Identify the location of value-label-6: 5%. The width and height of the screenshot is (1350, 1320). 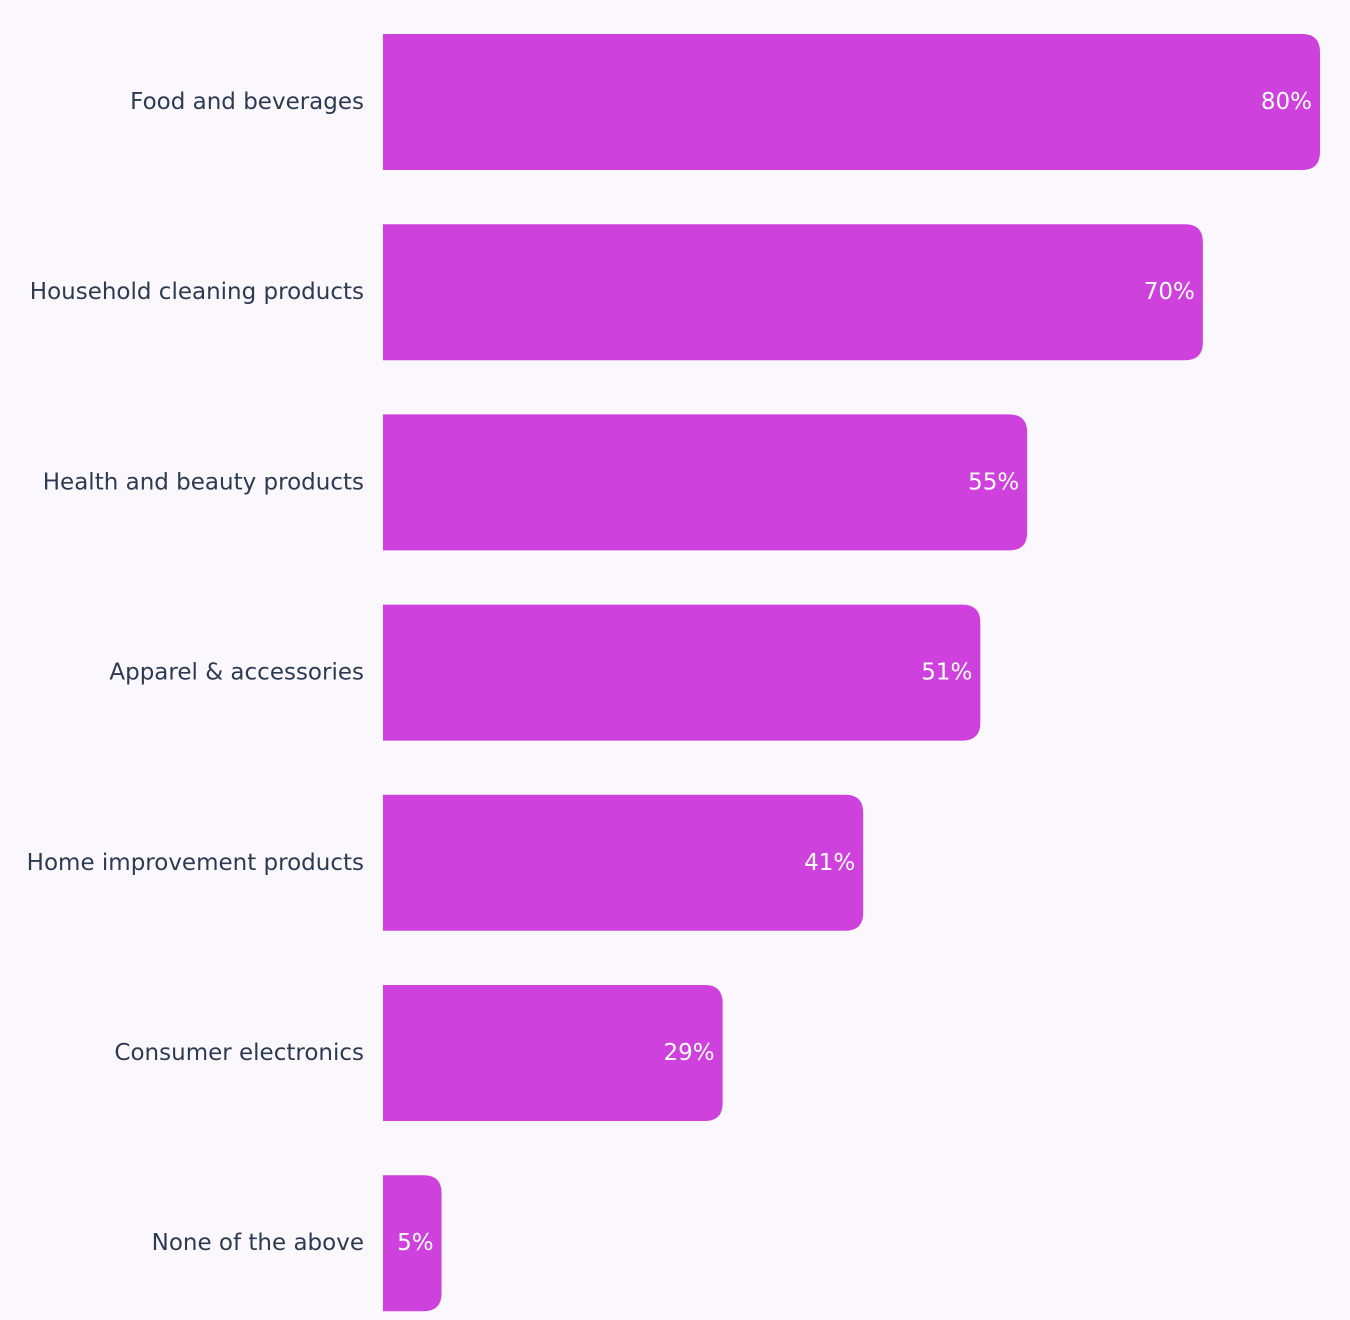
(415, 1243).